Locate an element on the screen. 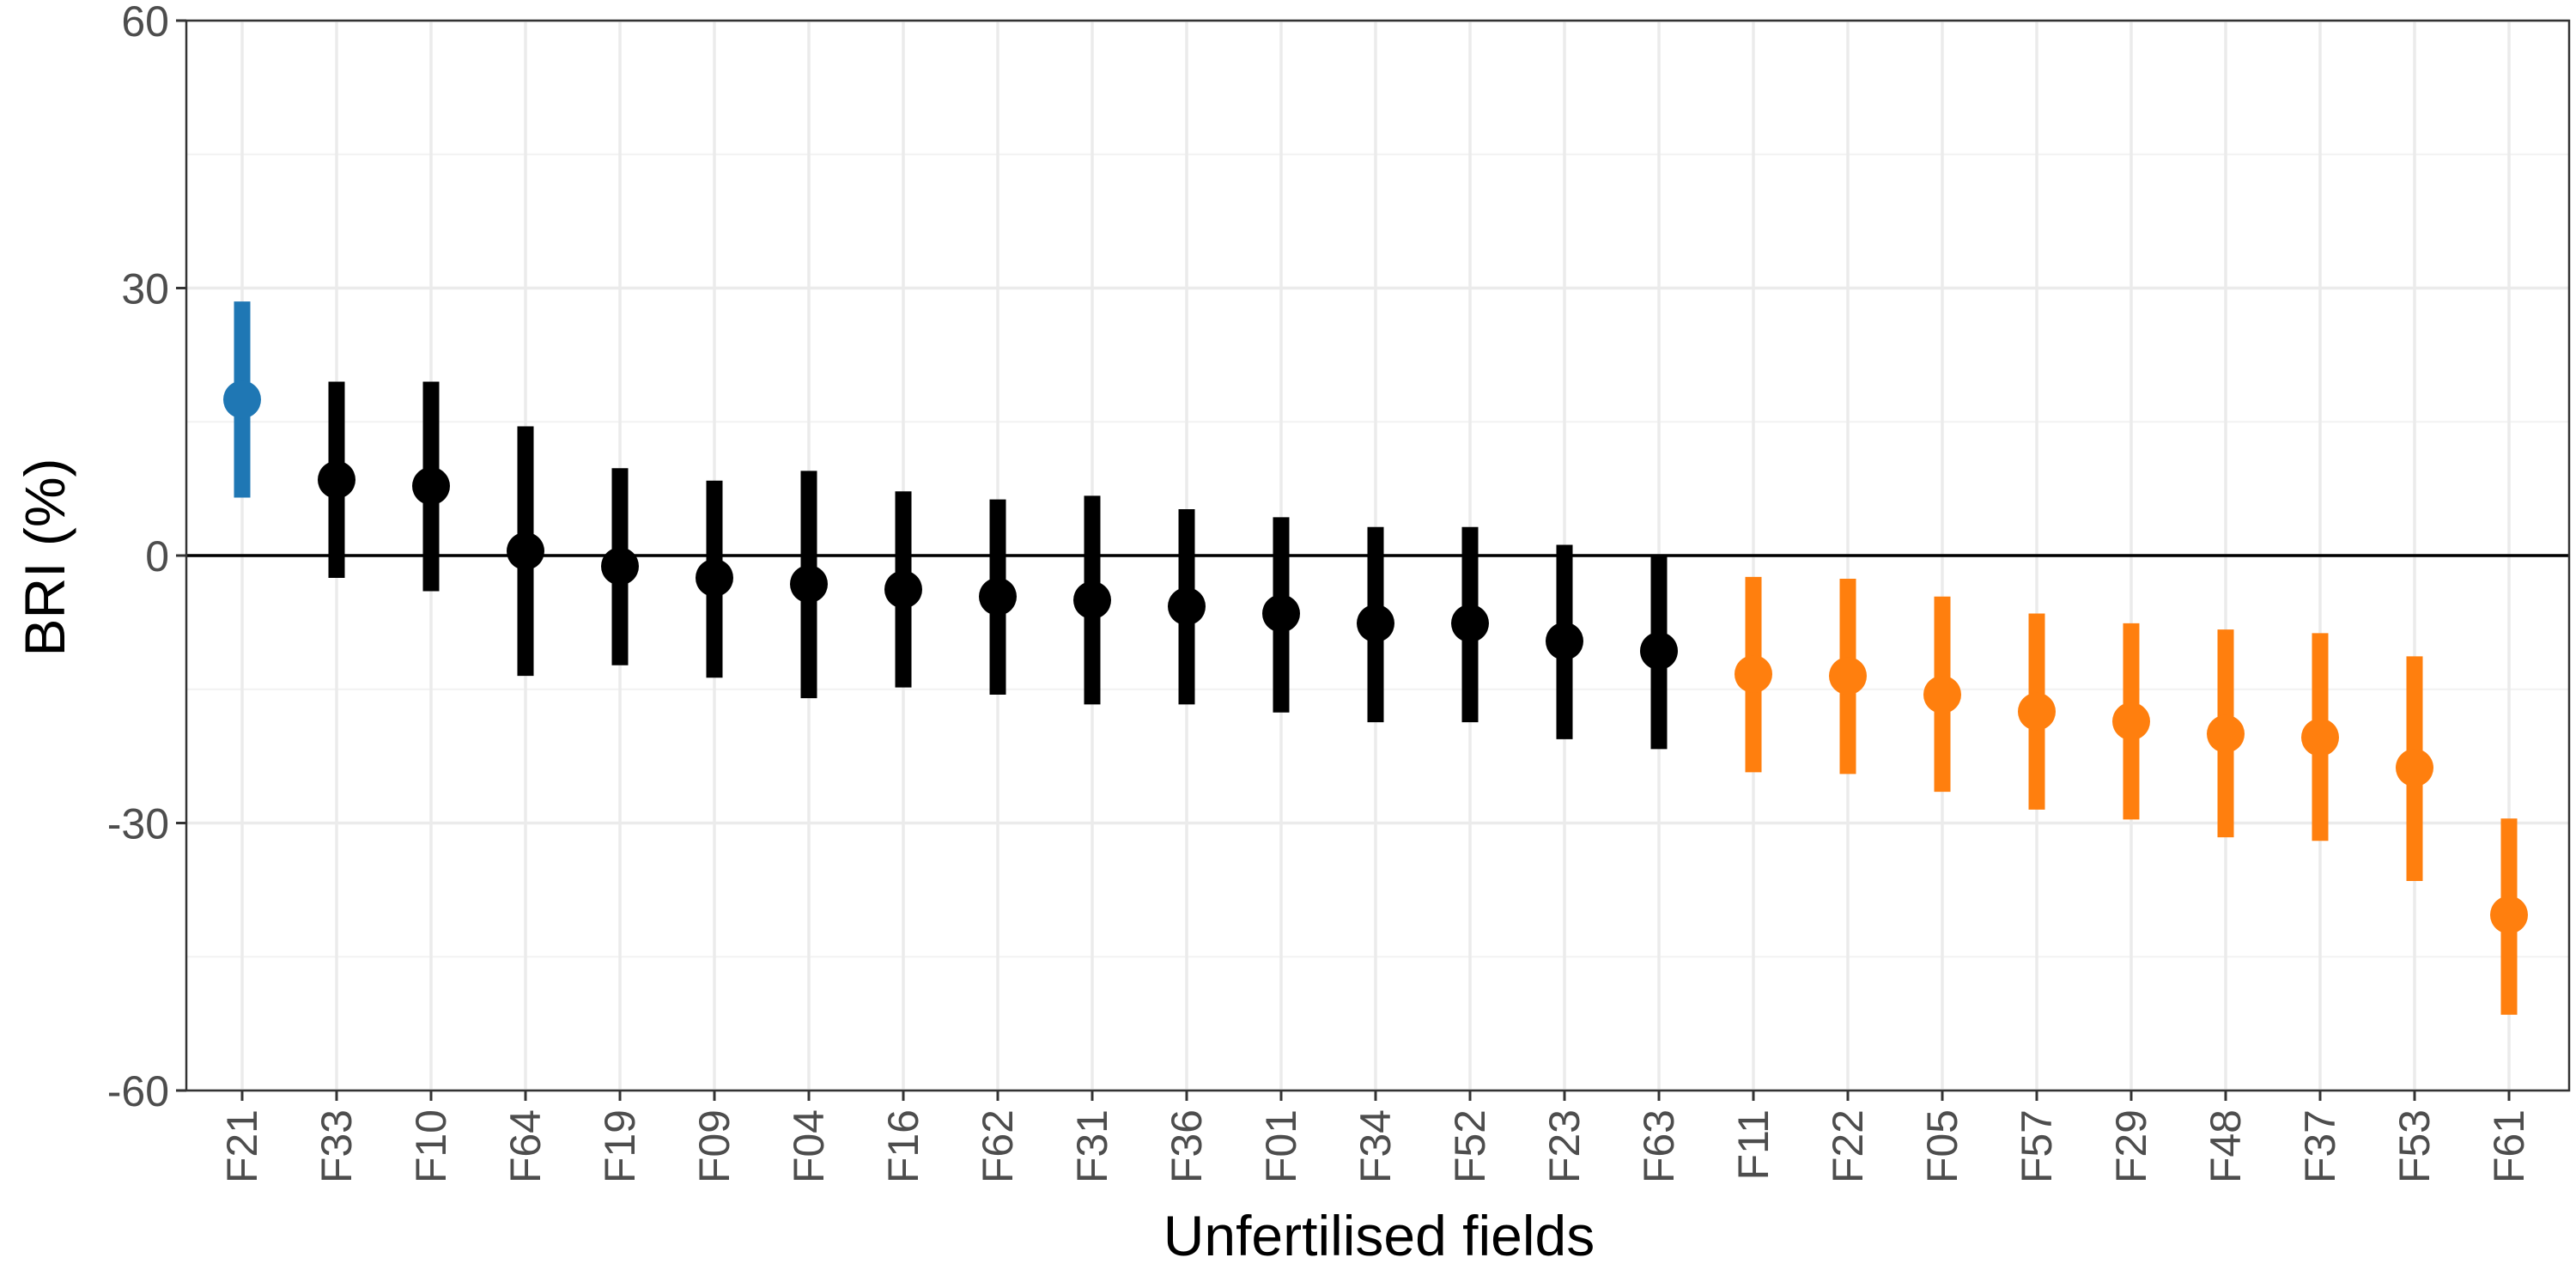  data-point-group-f11 is located at coordinates (1753, 674).